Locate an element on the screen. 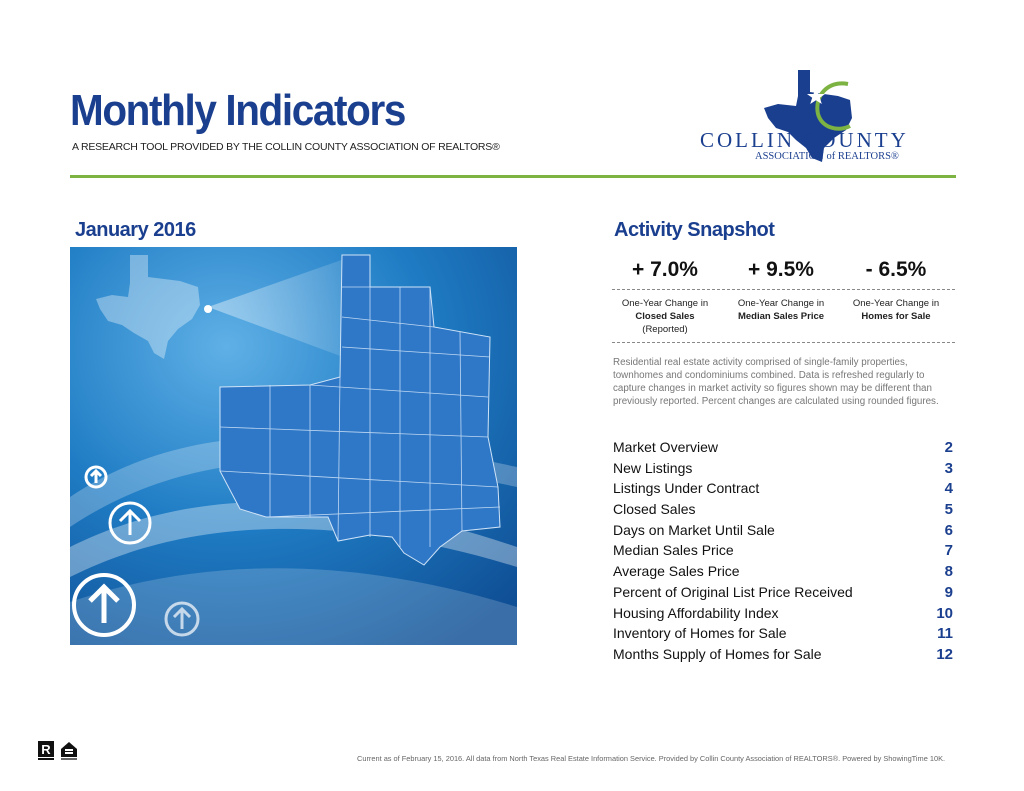 This screenshot has width=1024, height=791. stat-median-price-value: + 9.5% is located at coordinates (781, 269).